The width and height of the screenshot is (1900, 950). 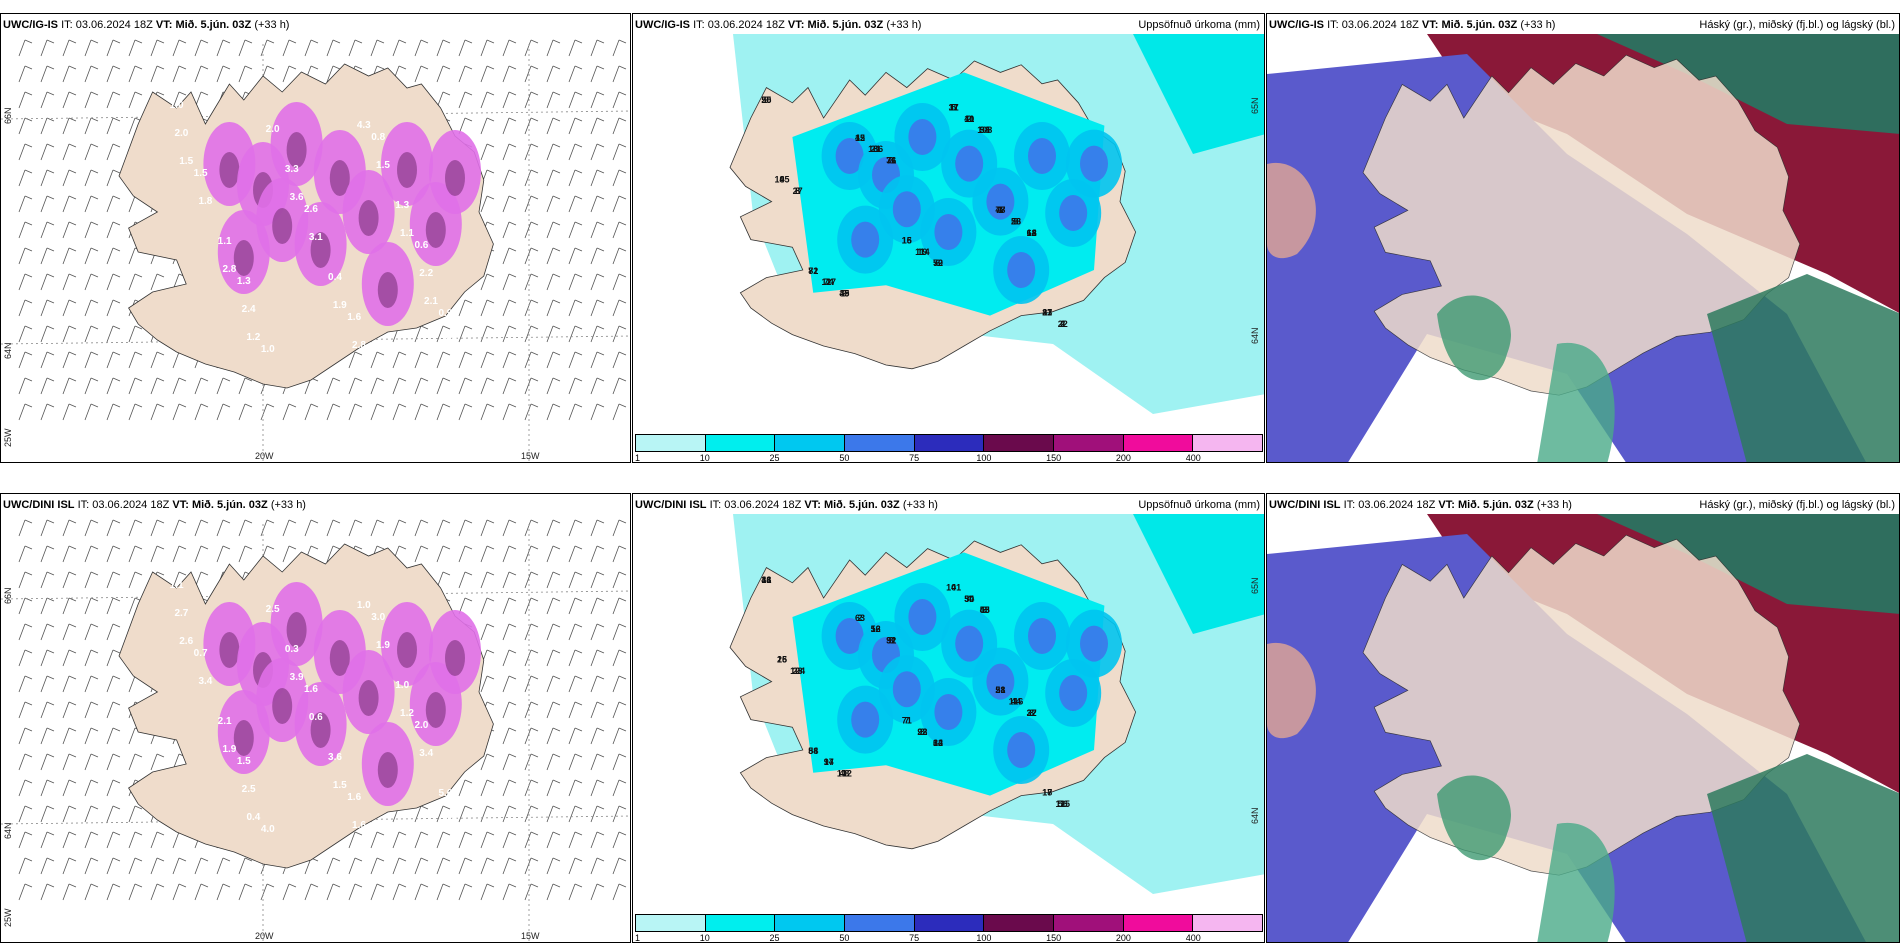 What do you see at coordinates (8, 830) in the screenshot?
I see `lat-label: 64N` at bounding box center [8, 830].